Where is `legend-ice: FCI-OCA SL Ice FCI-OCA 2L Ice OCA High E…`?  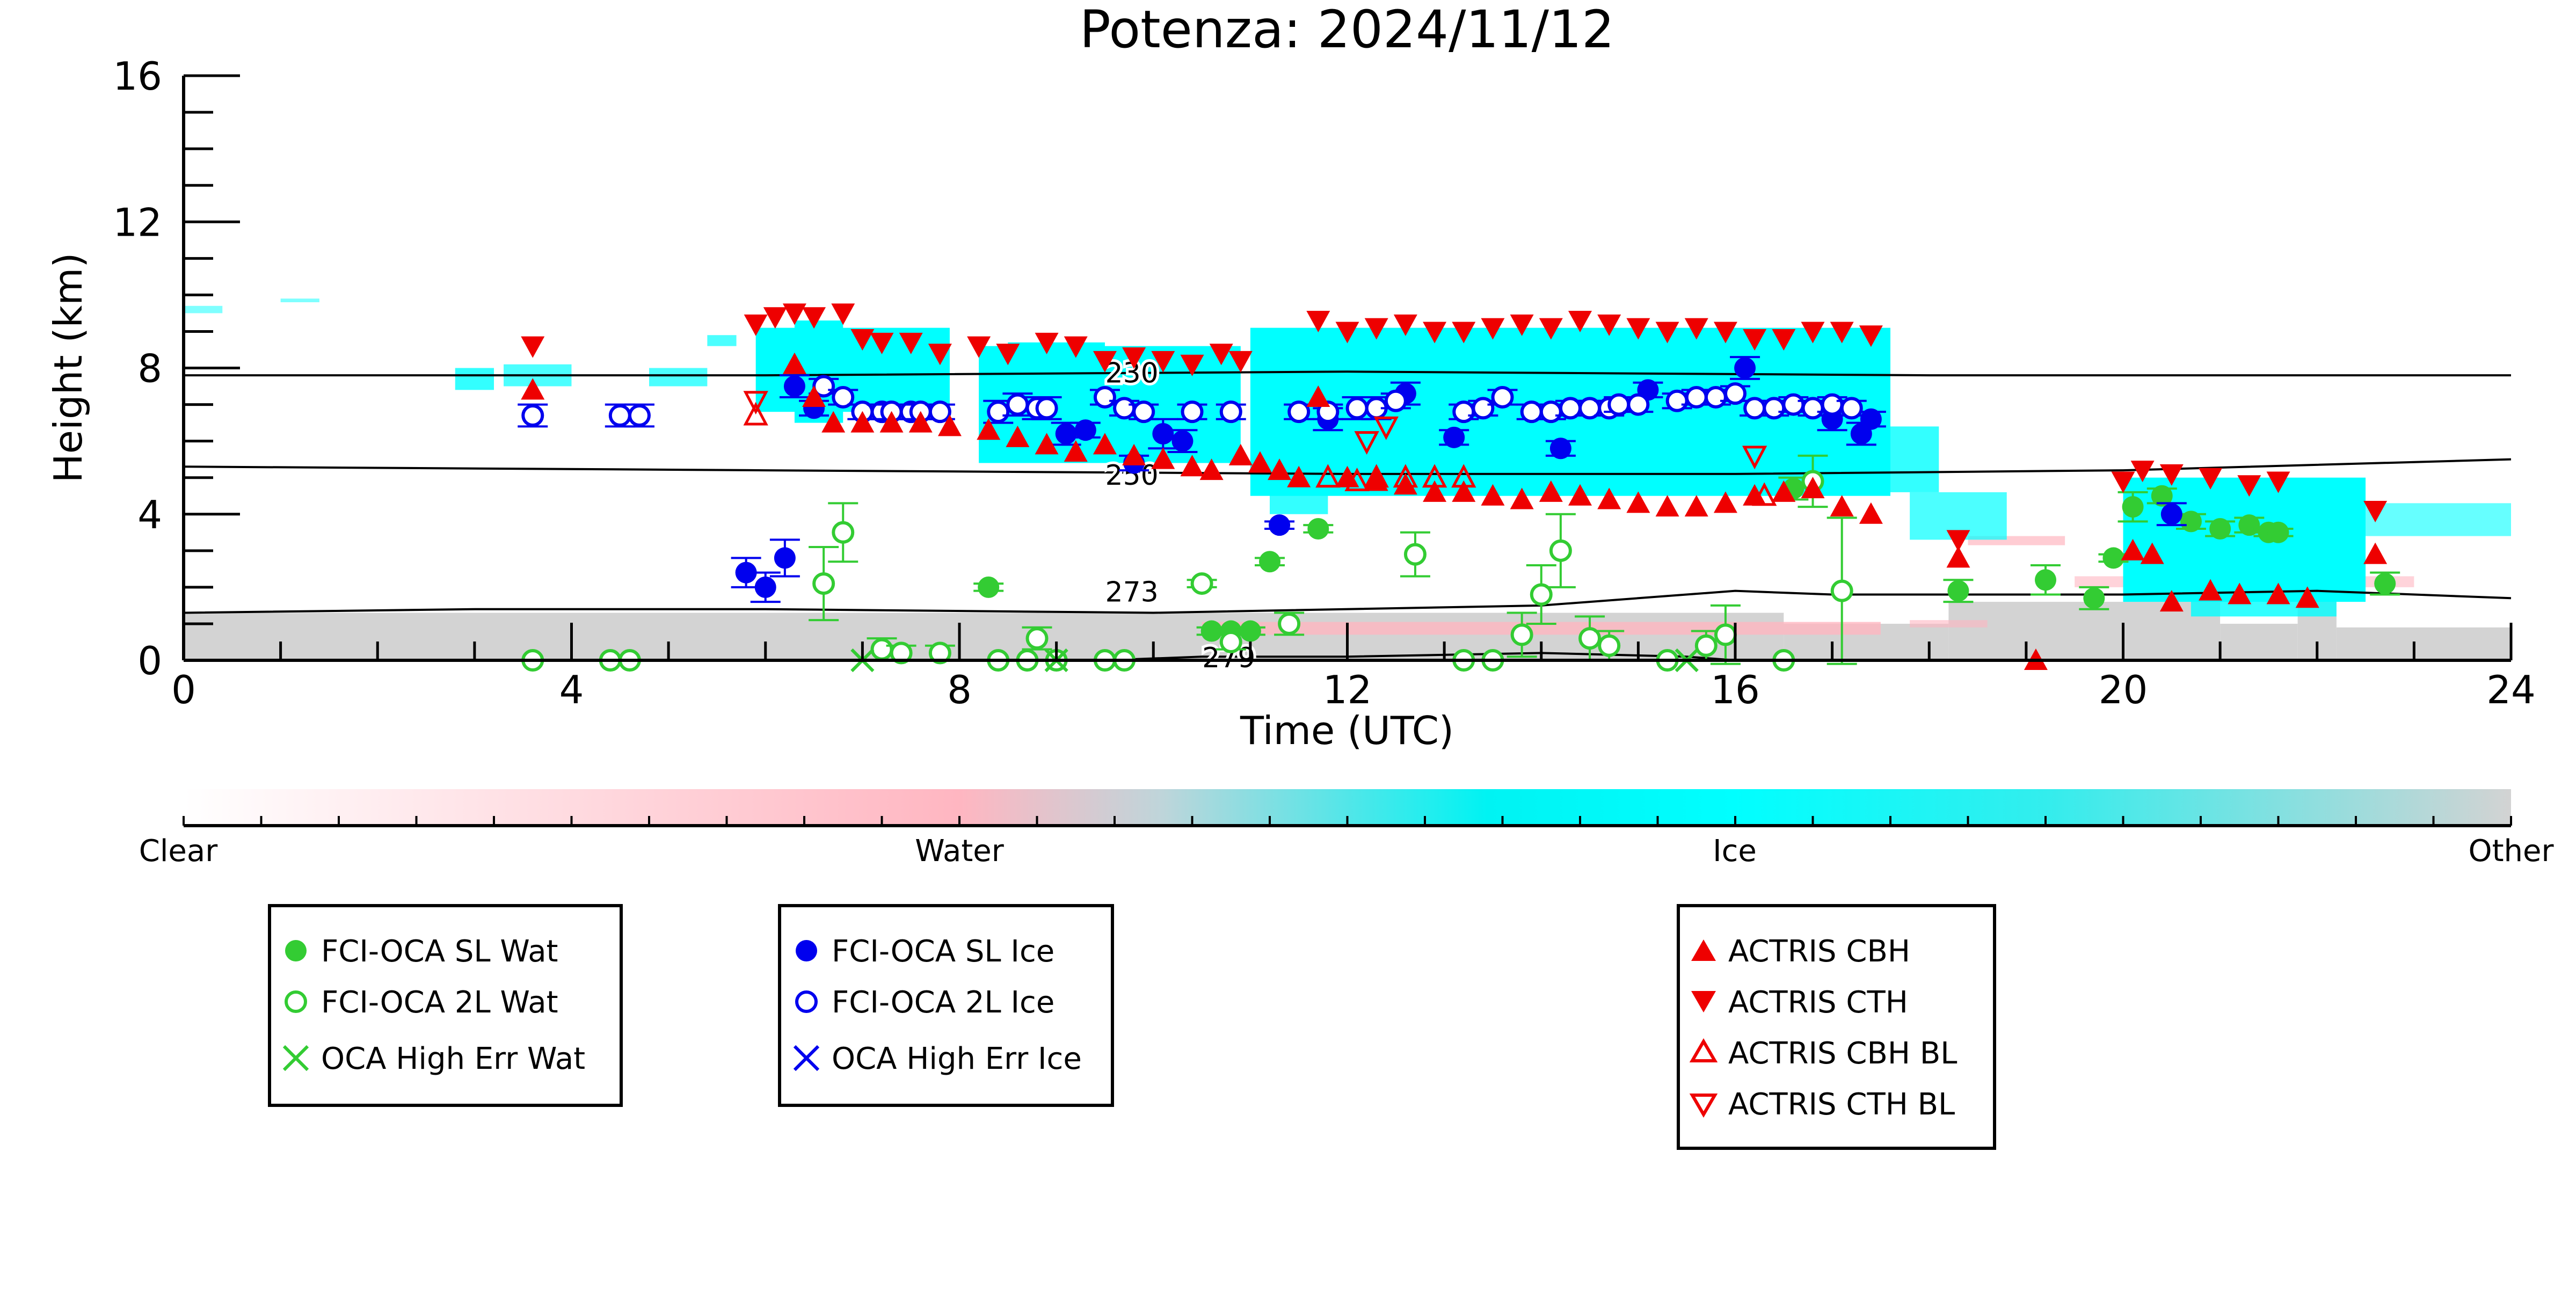
legend-ice: FCI-OCA SL Ice FCI-OCA 2L Ice OCA High E… is located at coordinates (946, 1005).